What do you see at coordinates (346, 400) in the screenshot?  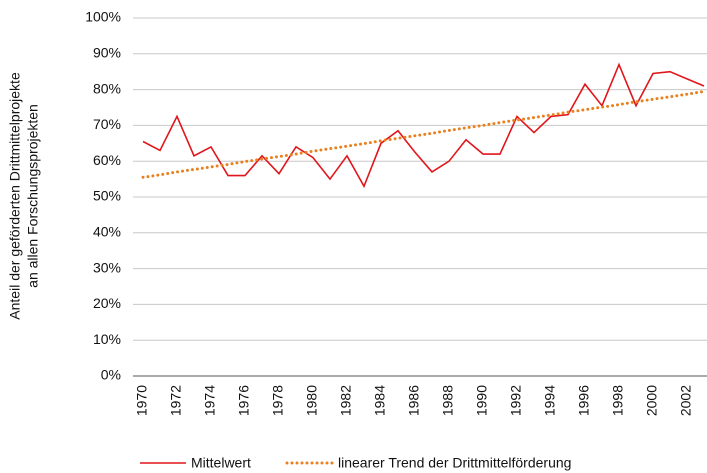 I see `x-tick-label: 1982` at bounding box center [346, 400].